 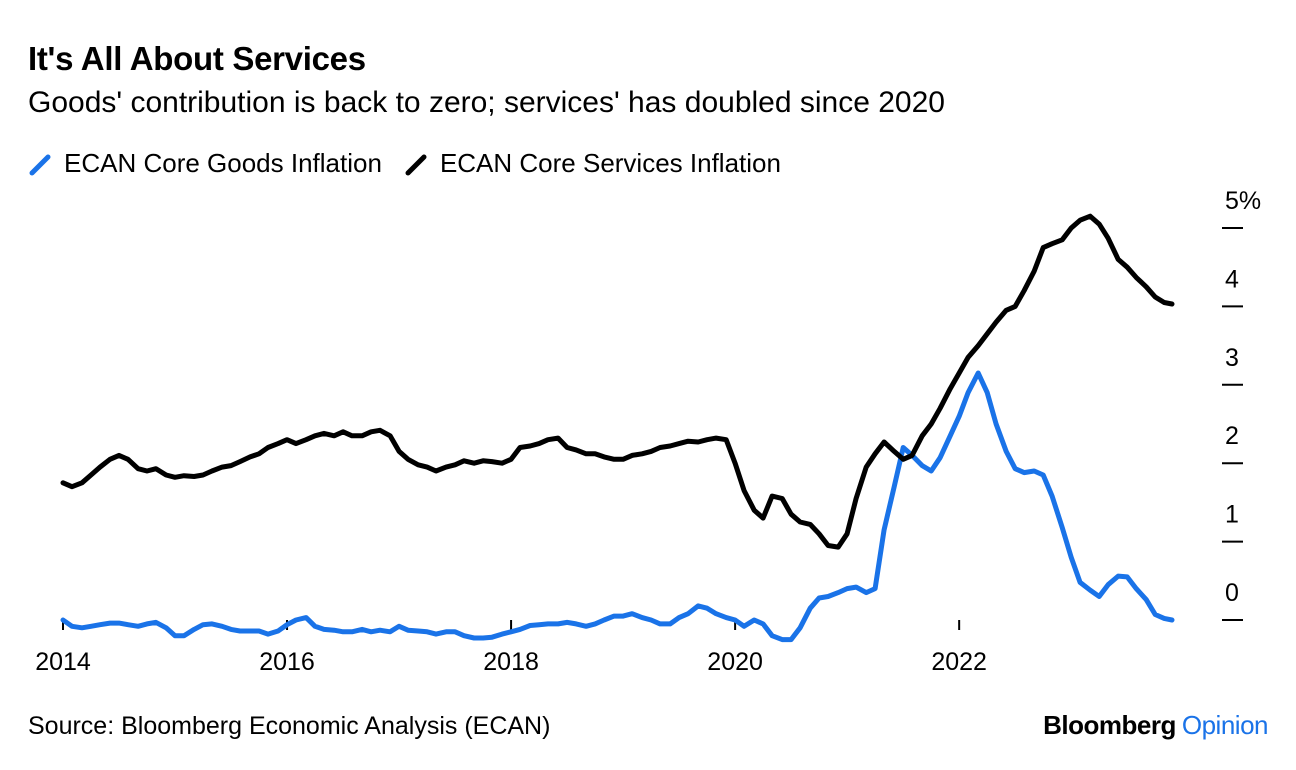 What do you see at coordinates (610, 163) in the screenshot?
I see `legend-label-services: ECAN Core Services Inflation` at bounding box center [610, 163].